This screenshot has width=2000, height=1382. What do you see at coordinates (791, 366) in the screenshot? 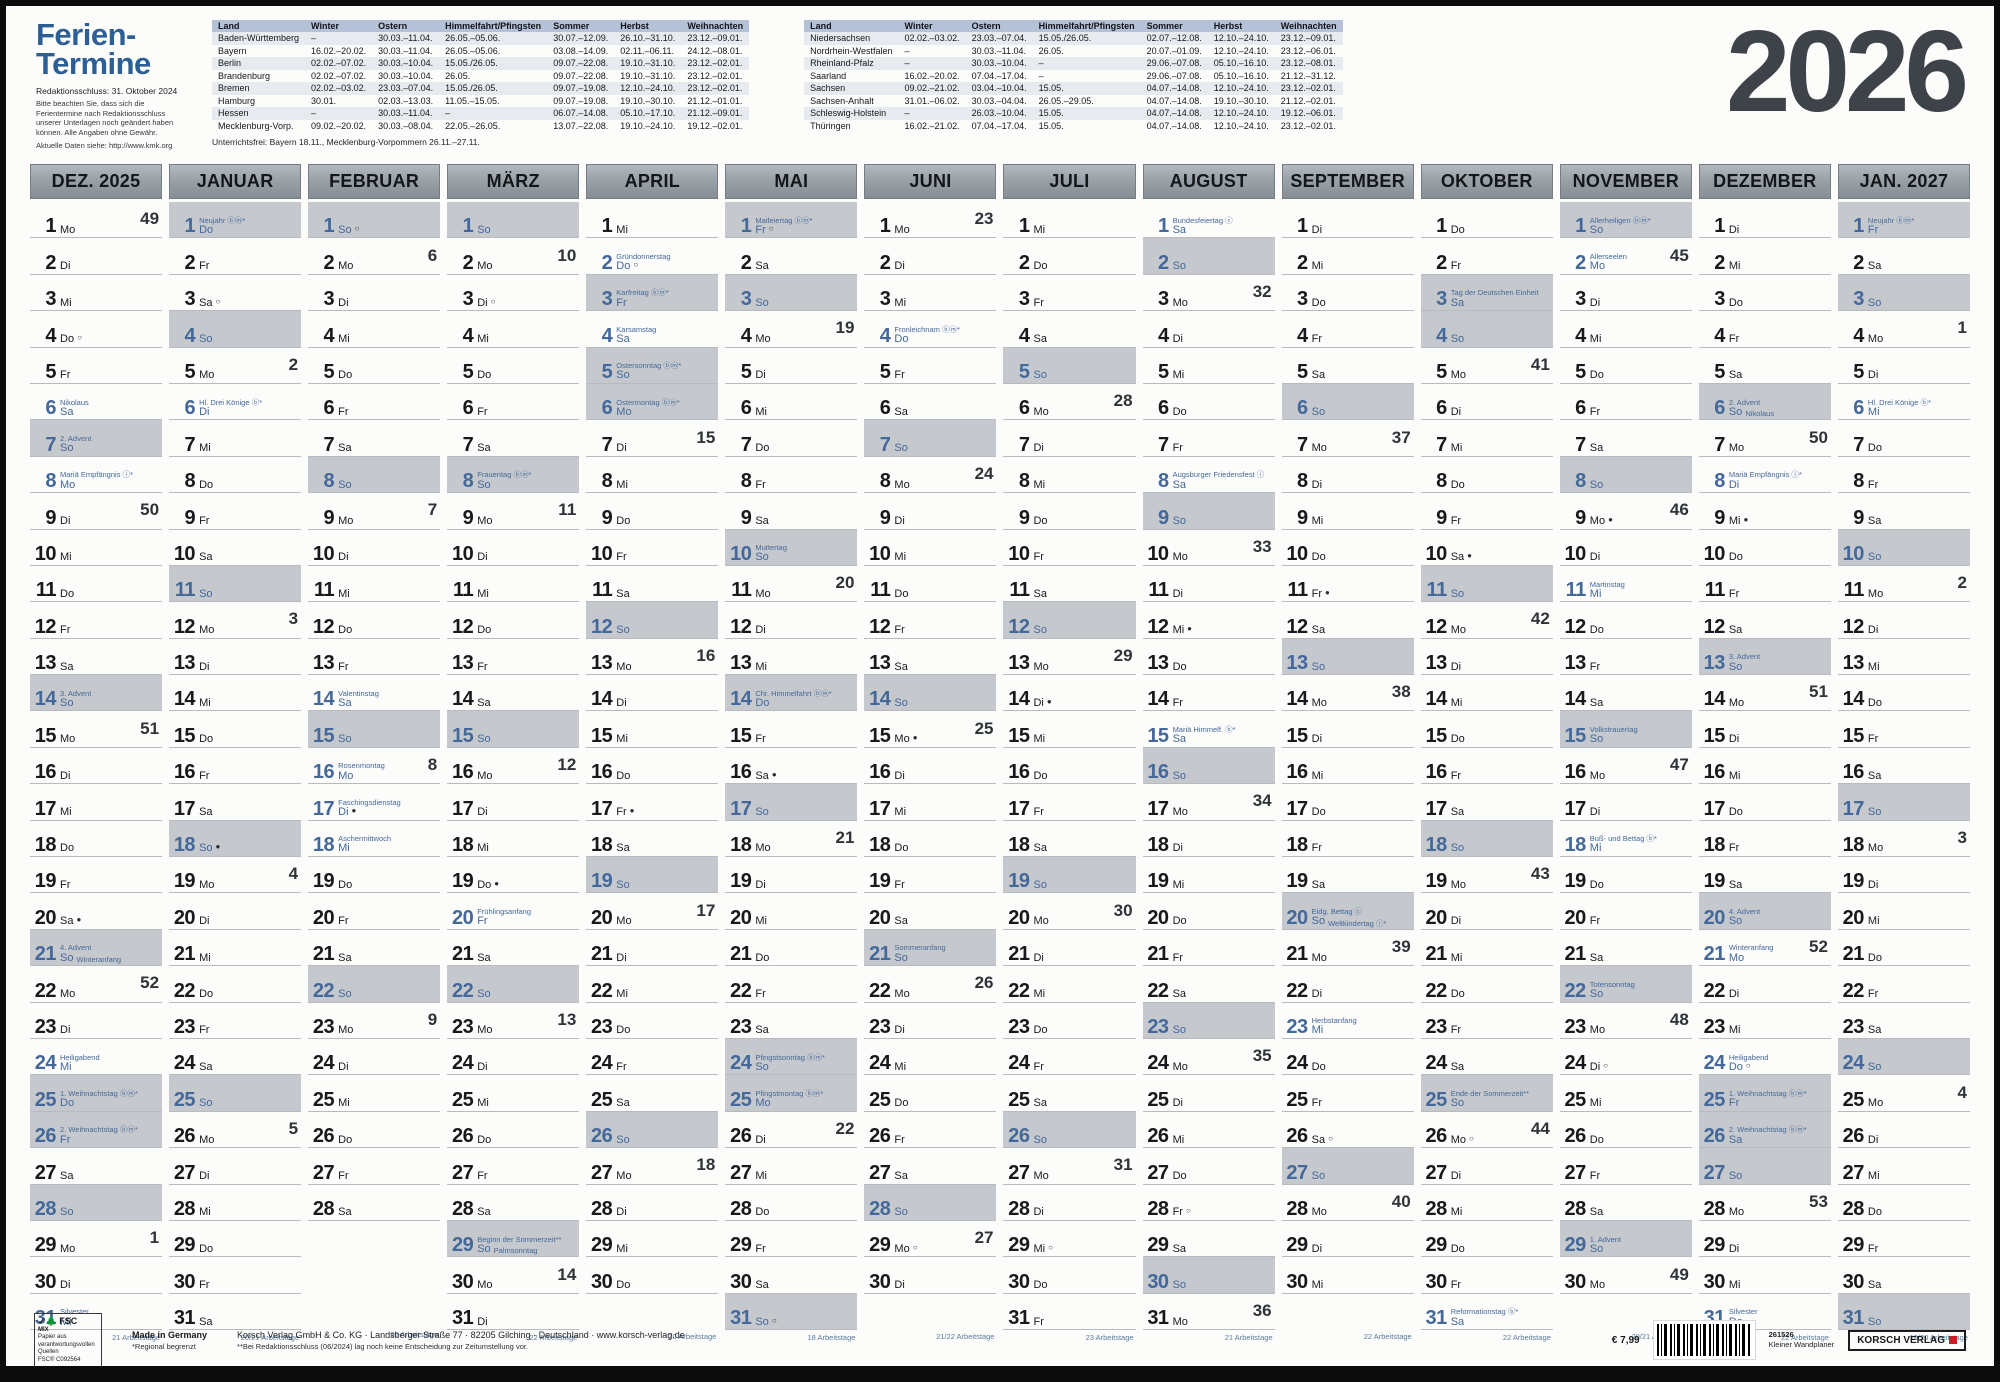
I see `day-row: 5 Di` at bounding box center [791, 366].